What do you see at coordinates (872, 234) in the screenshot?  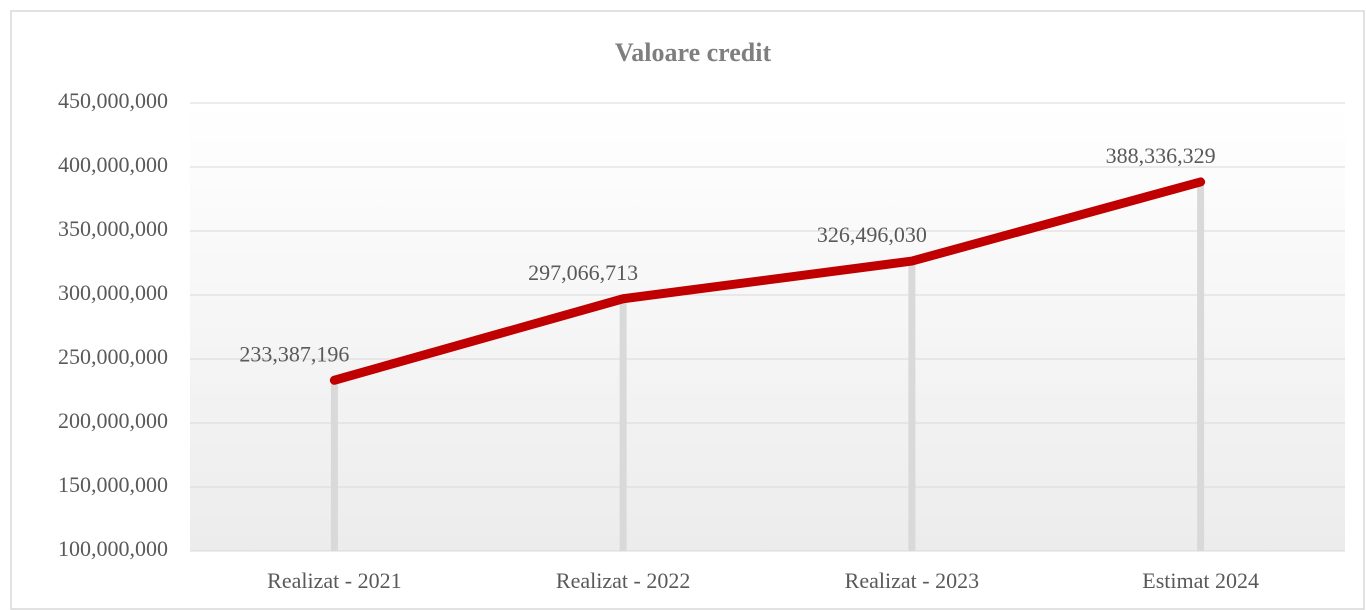 I see `data-label: 326,496,030` at bounding box center [872, 234].